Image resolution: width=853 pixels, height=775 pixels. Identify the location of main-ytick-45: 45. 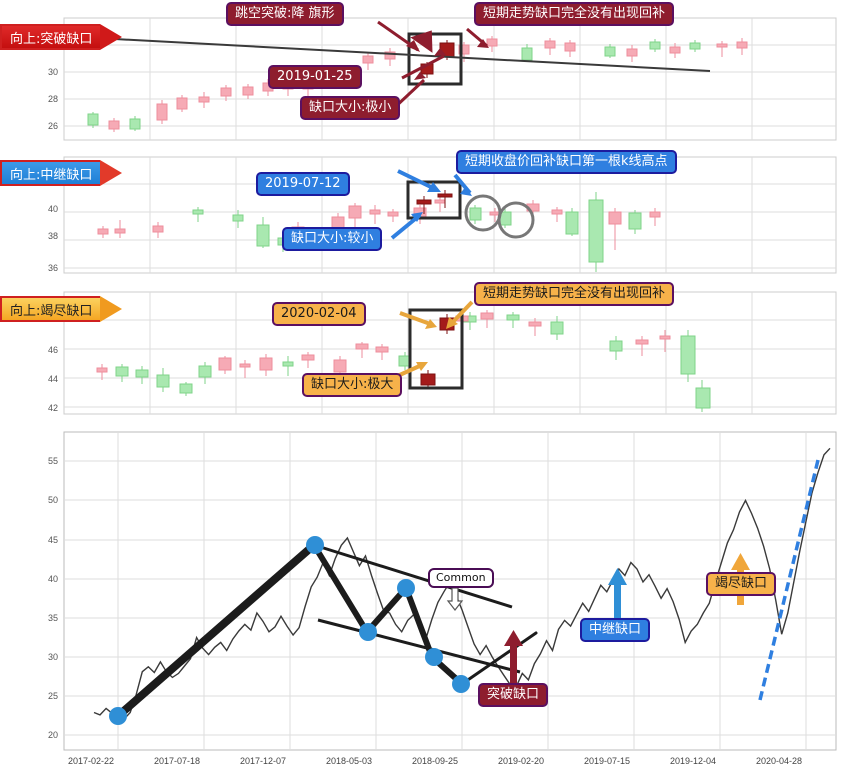
(53, 540).